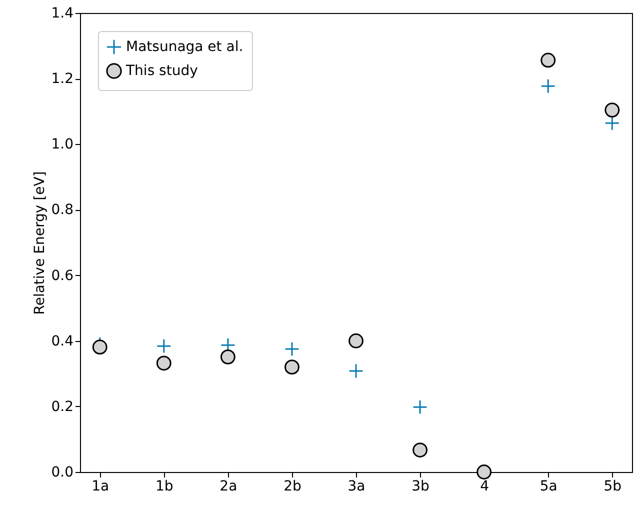  I want to click on x-tick-label: 4, so click(485, 486).